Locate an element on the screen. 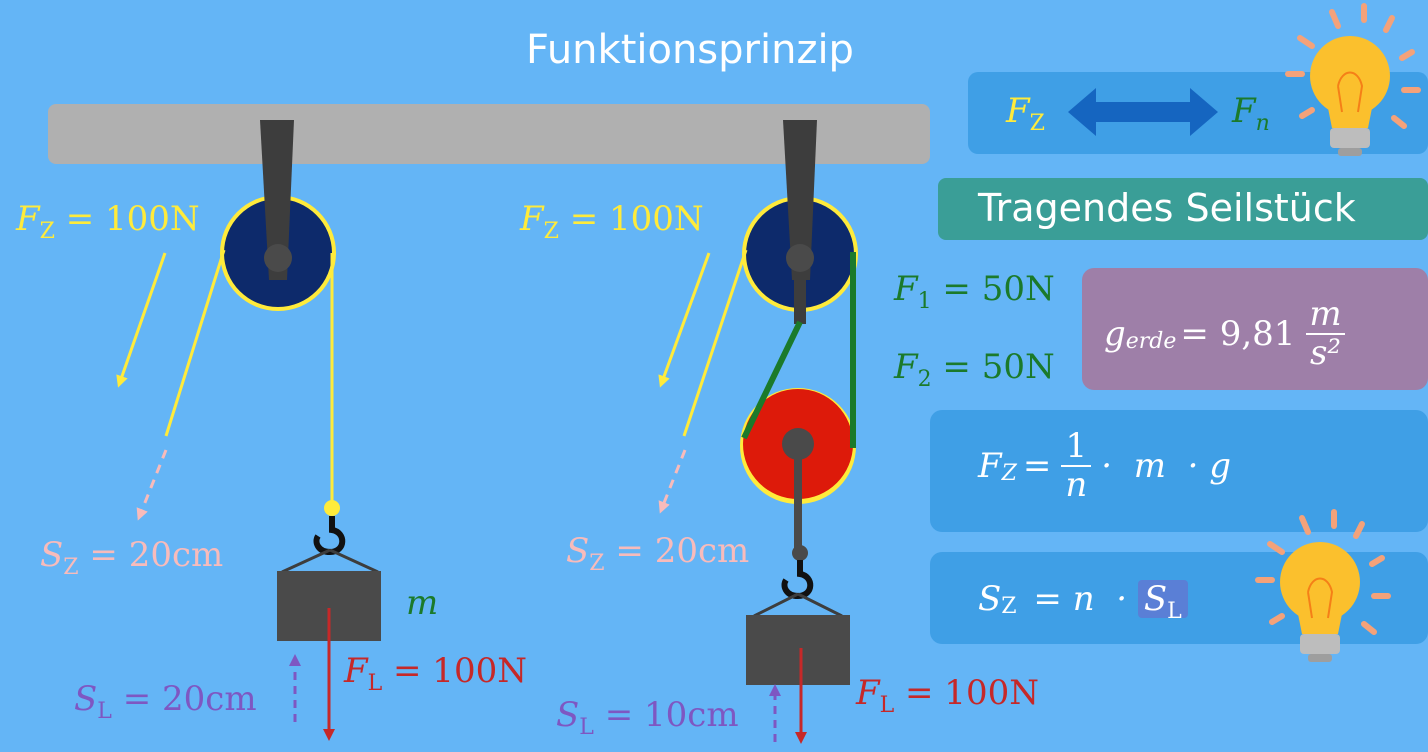  left-sz-arrow is located at coordinates (152, 485).